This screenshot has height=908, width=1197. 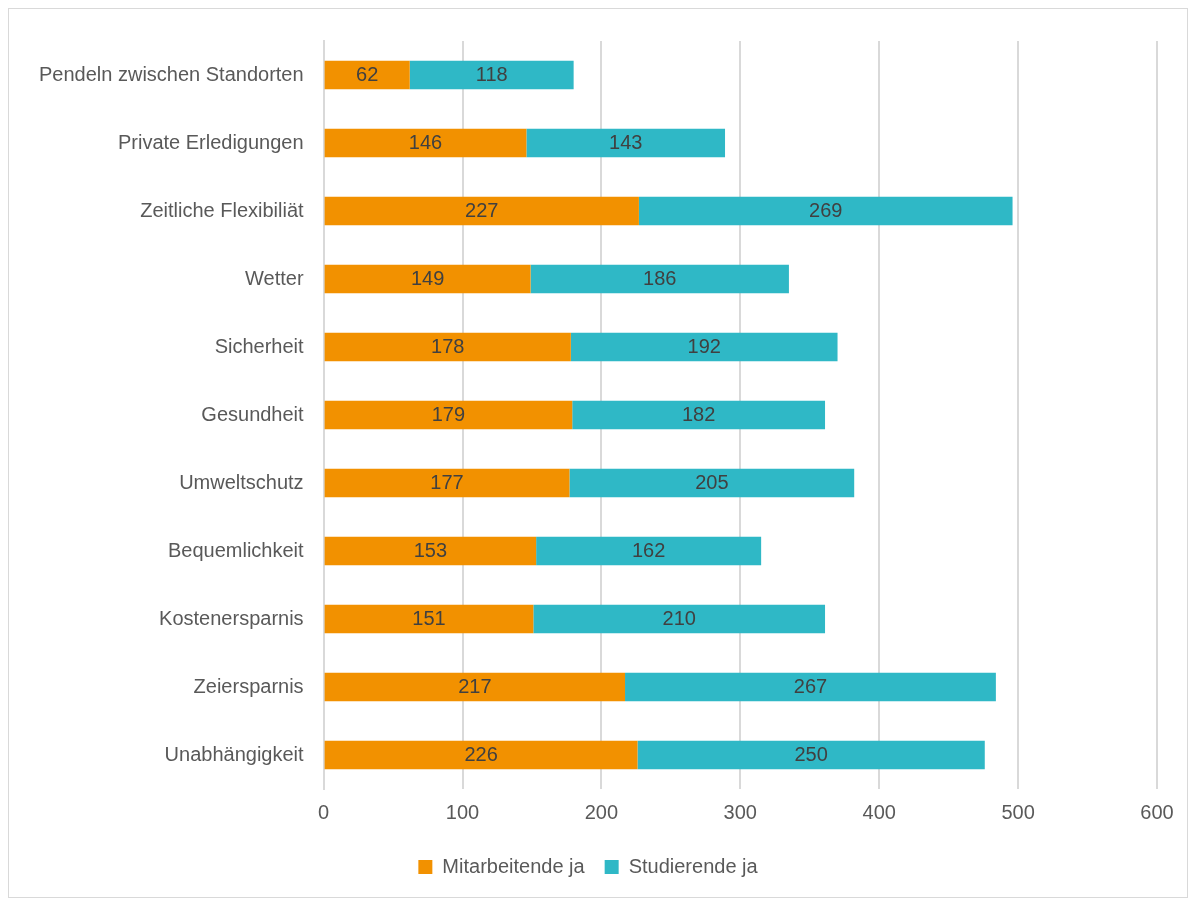 What do you see at coordinates (210, 141) in the screenshot?
I see `y-tick-label: Private Erledigungen` at bounding box center [210, 141].